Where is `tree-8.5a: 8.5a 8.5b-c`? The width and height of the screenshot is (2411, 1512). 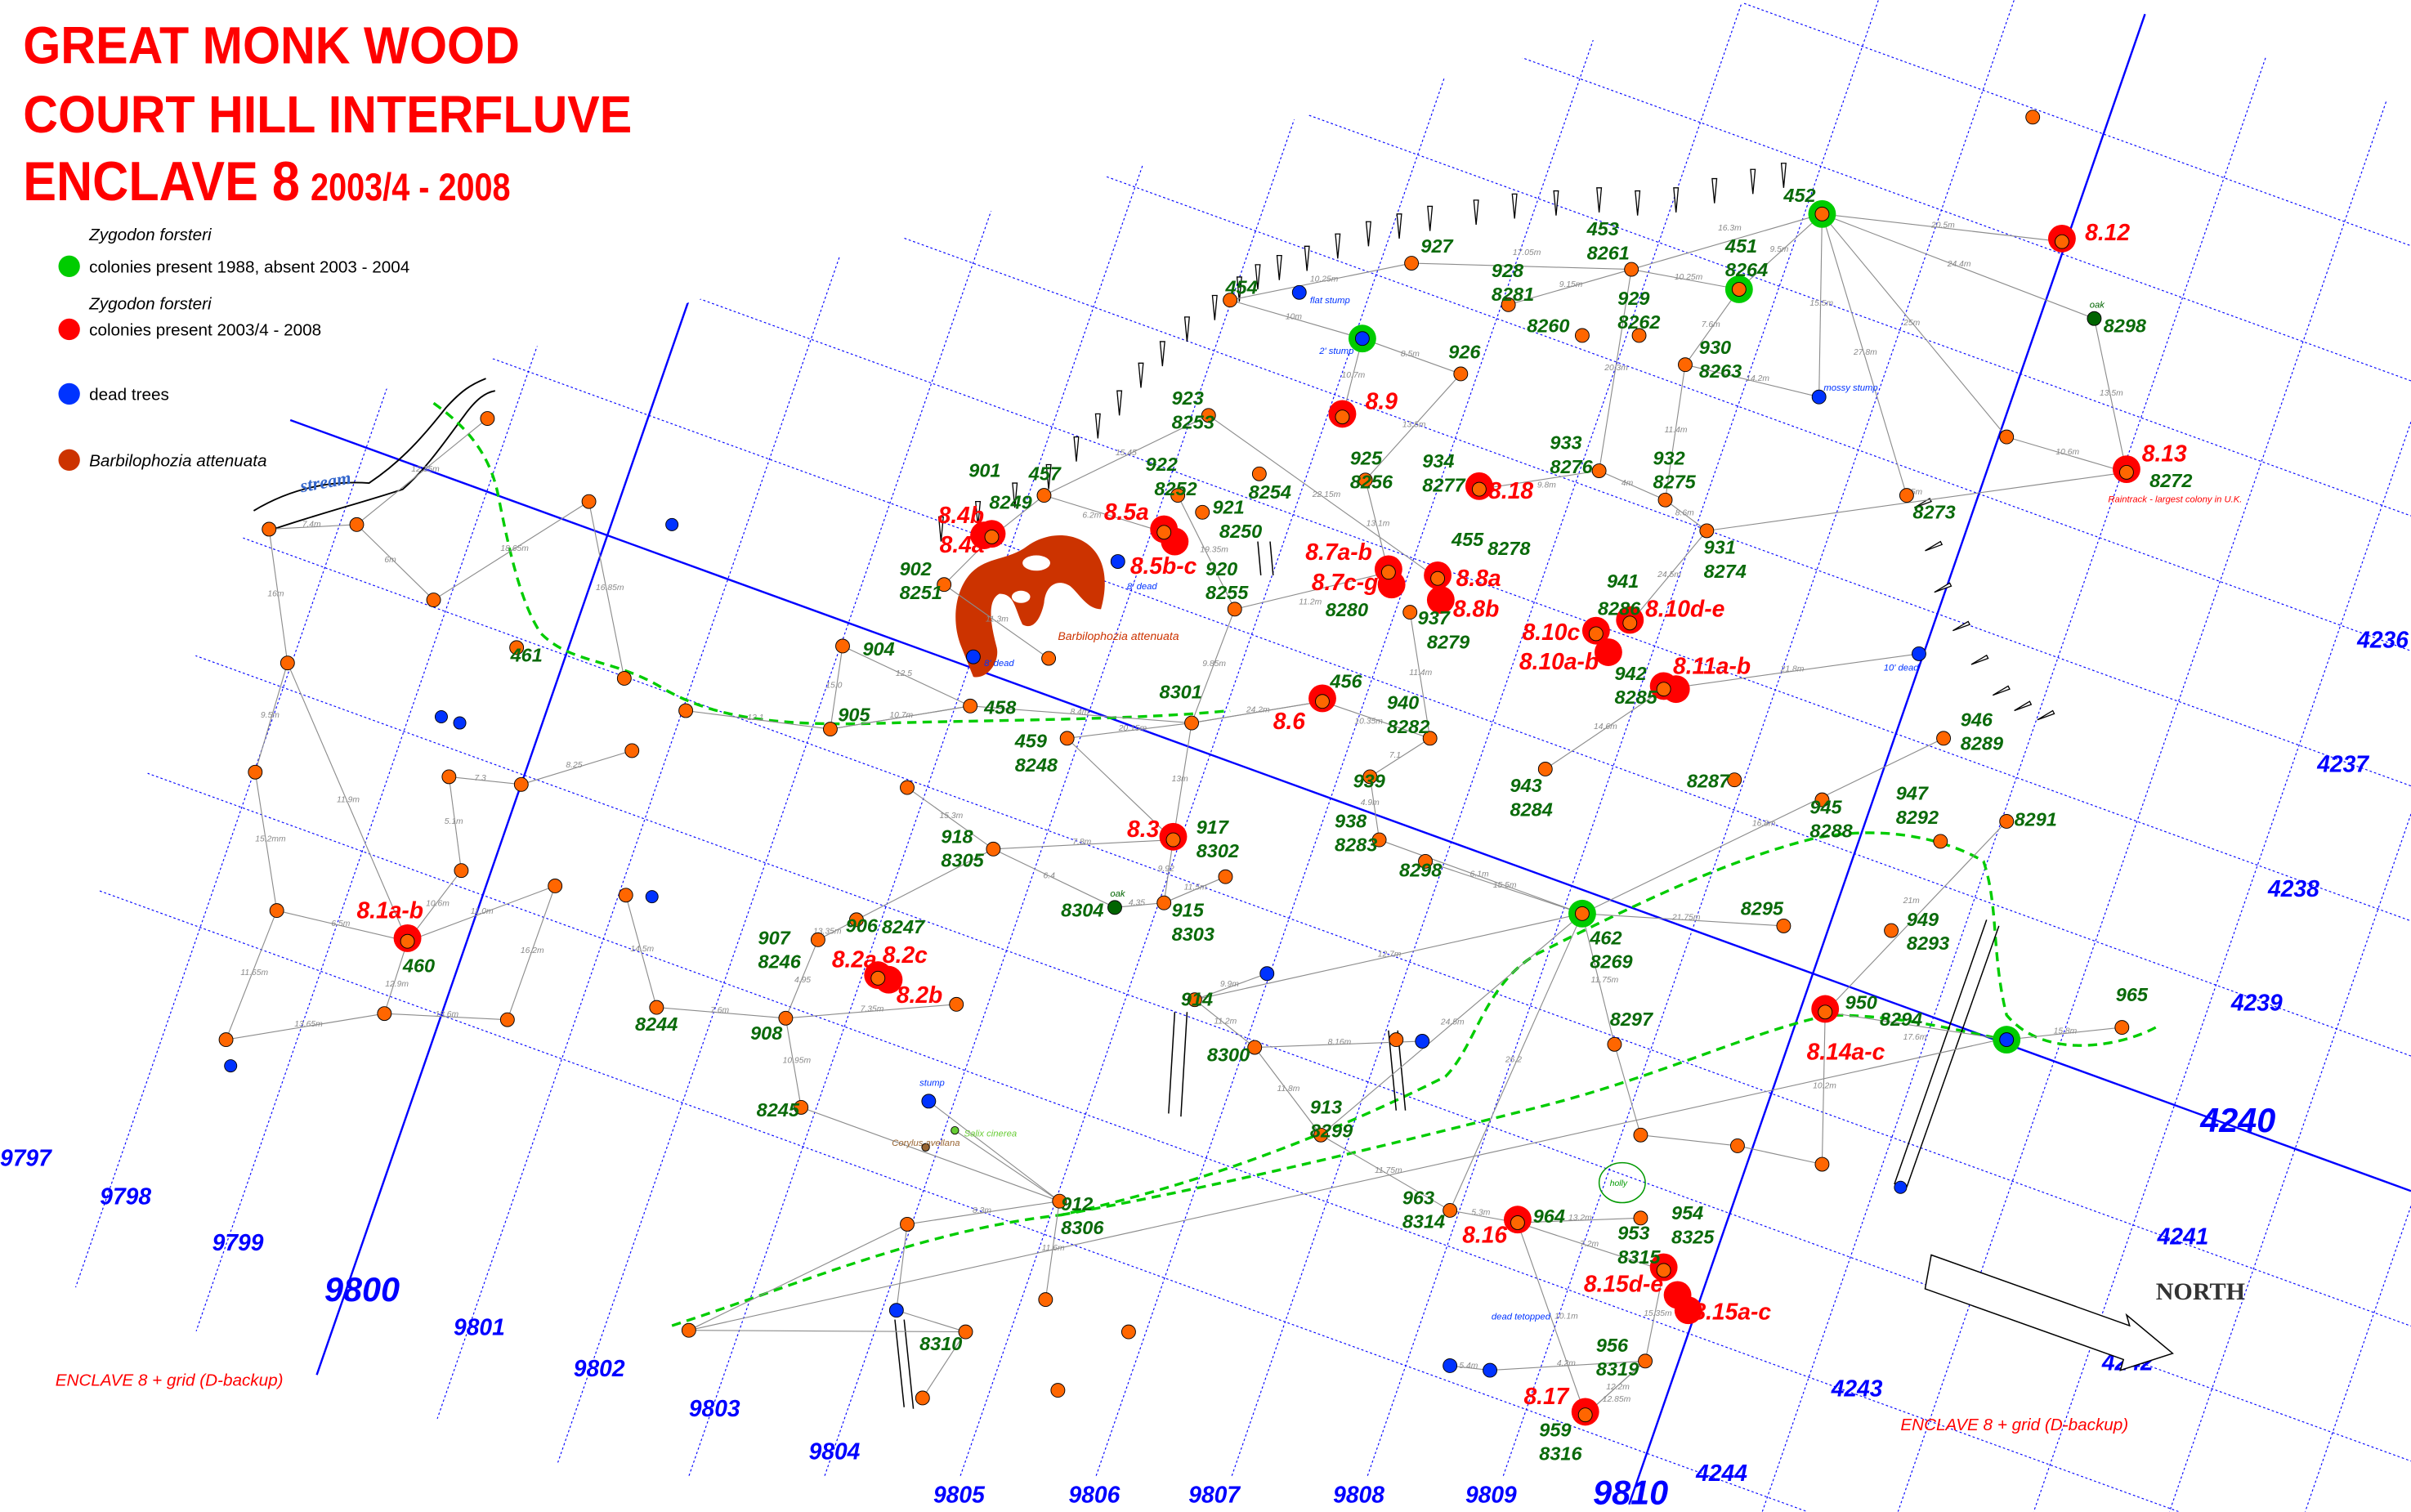 tree-8.5a: 8.5a 8.5b-c is located at coordinates (1150, 539).